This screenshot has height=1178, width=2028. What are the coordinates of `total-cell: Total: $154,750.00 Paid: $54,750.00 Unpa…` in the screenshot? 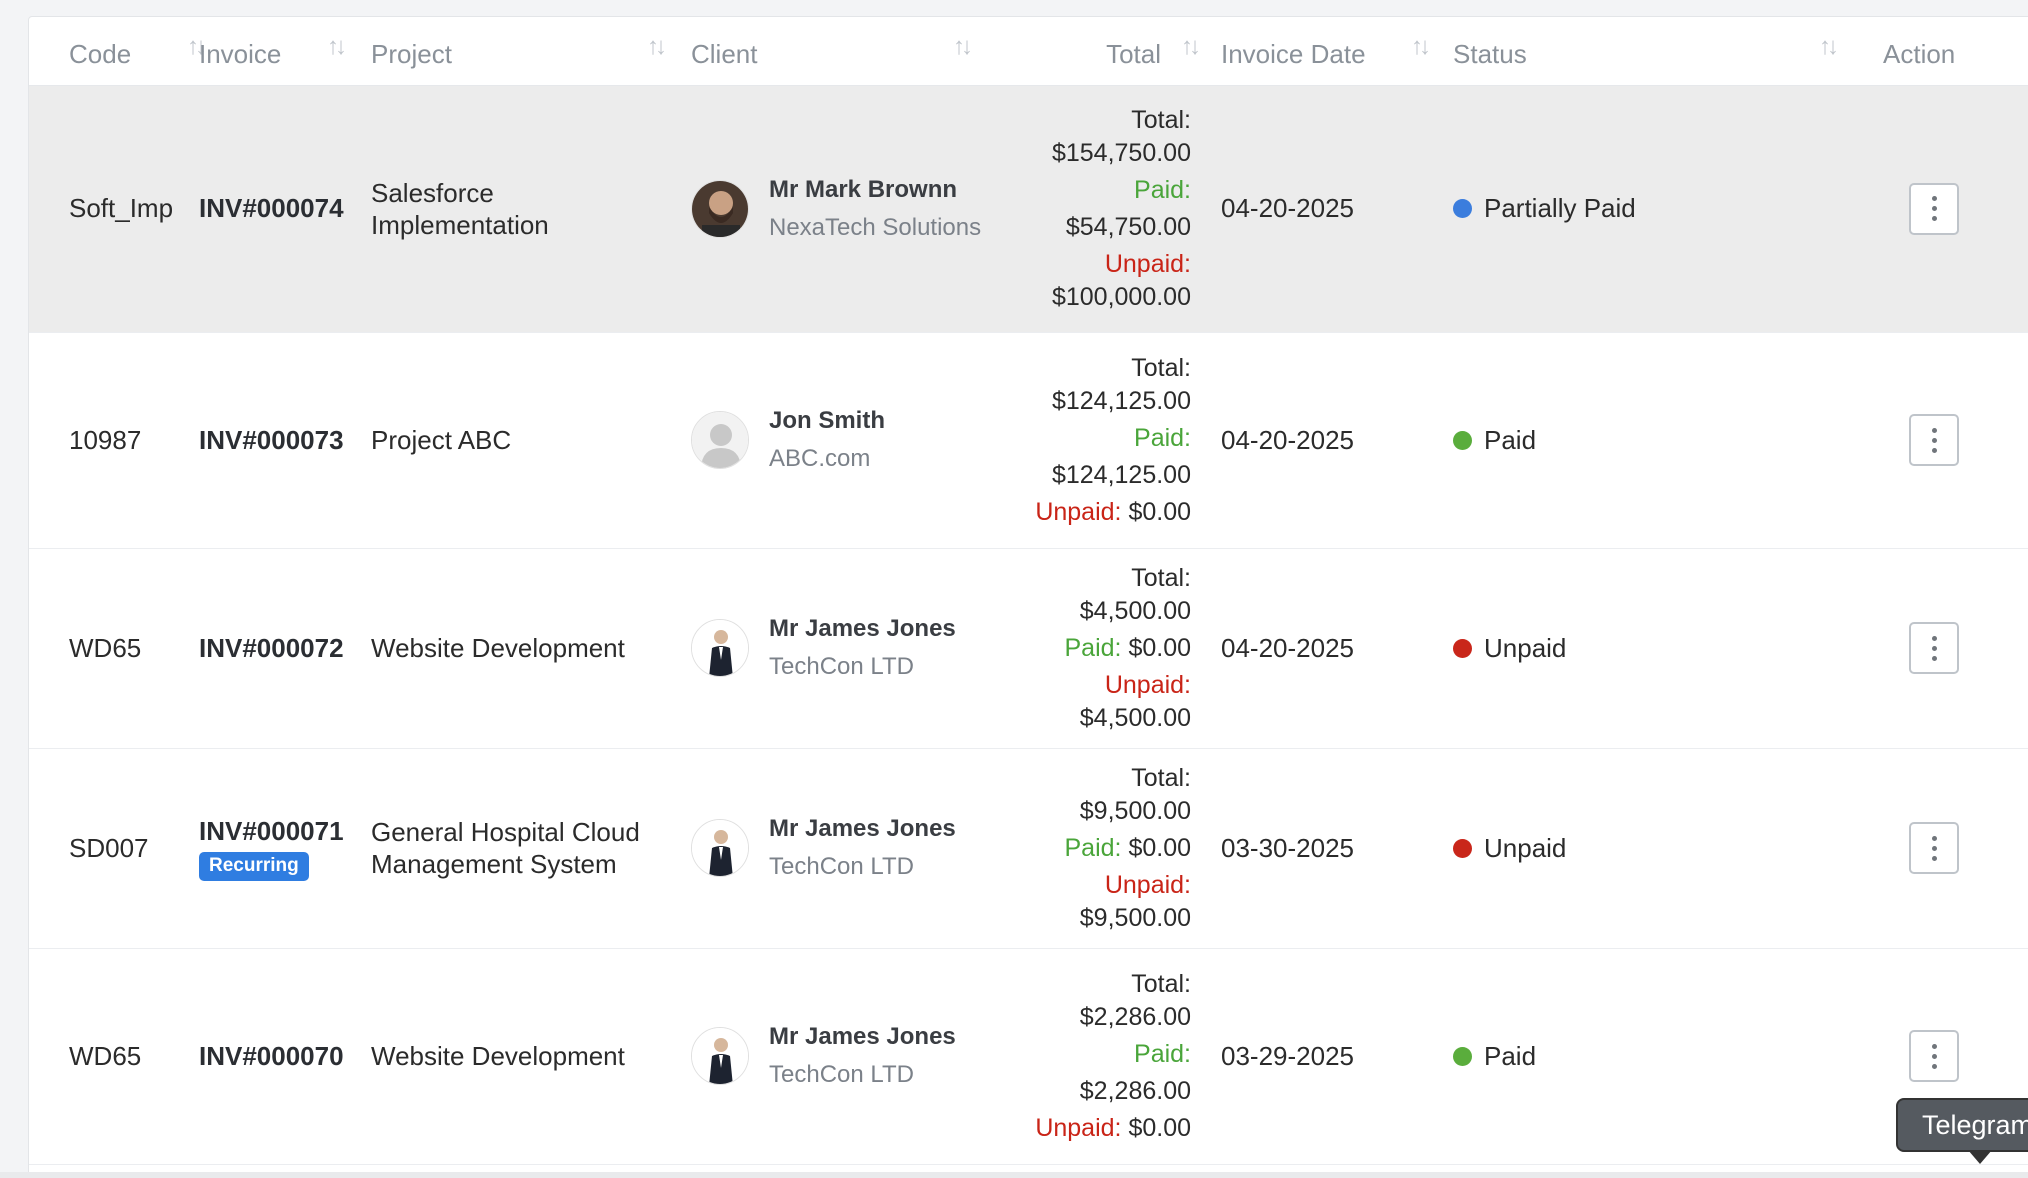 It's located at (1113, 209).